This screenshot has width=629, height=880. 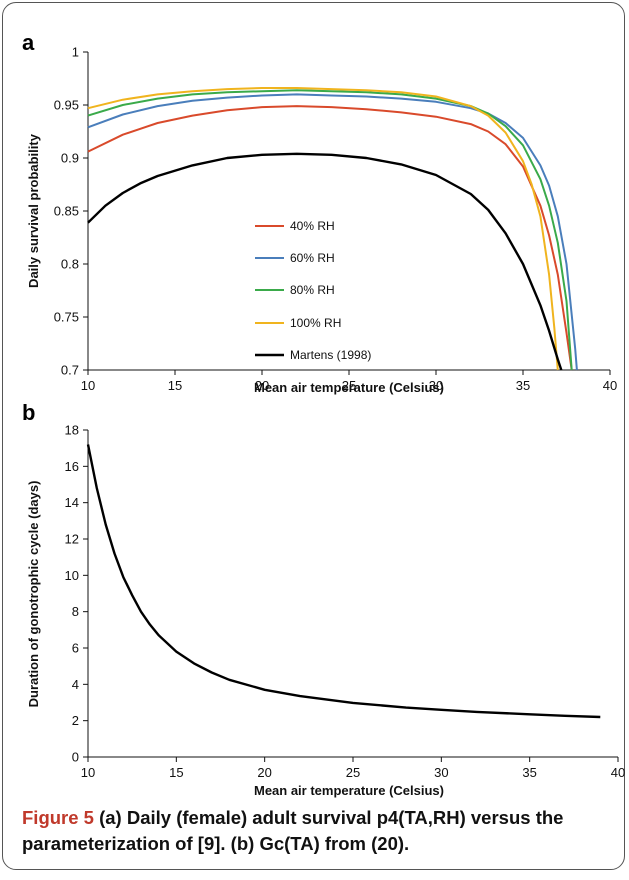 What do you see at coordinates (75, 720) in the screenshot?
I see `y-tick-label: 2` at bounding box center [75, 720].